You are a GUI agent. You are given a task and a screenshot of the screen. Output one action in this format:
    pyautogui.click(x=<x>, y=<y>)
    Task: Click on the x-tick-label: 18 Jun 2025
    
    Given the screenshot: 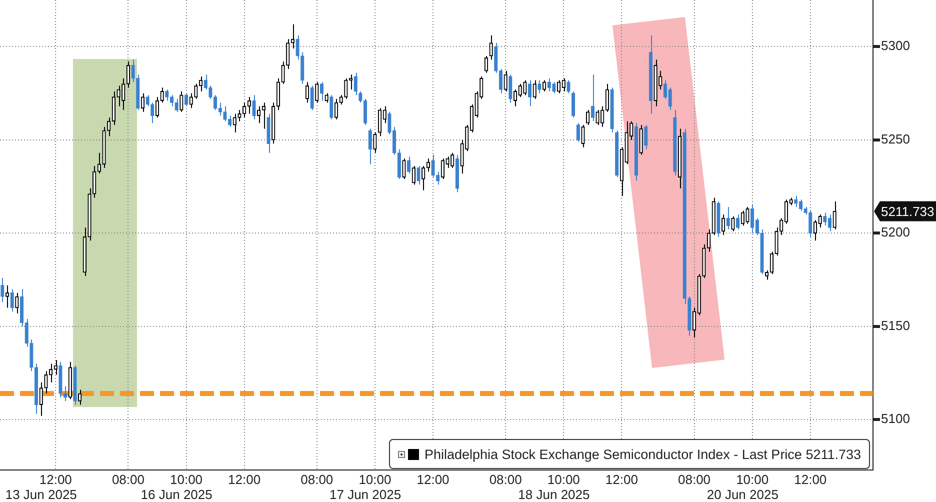 What is the action you would take?
    pyautogui.click(x=554, y=494)
    